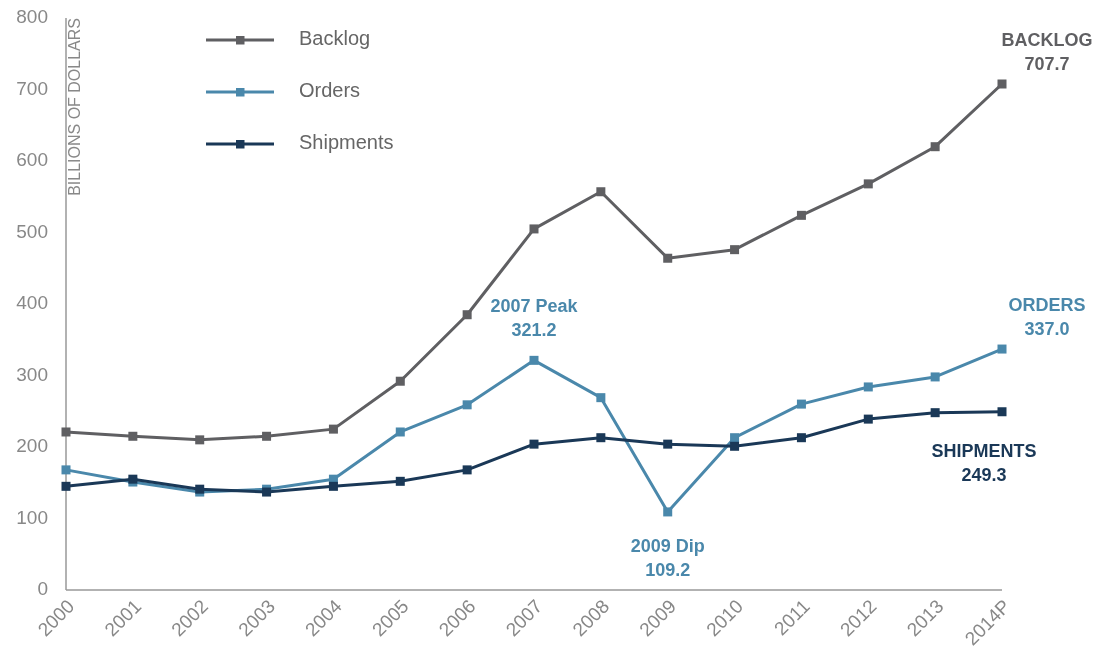 The height and width of the screenshot is (654, 1101). Describe the element at coordinates (32, 374) in the screenshot. I see `y-tick-label: 300` at that location.